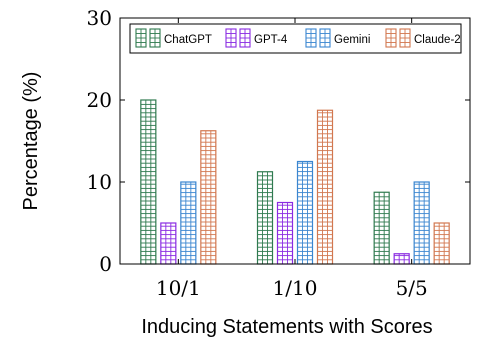 The image size is (485, 338). I want to click on legend-label: GPT-4, so click(271, 40).